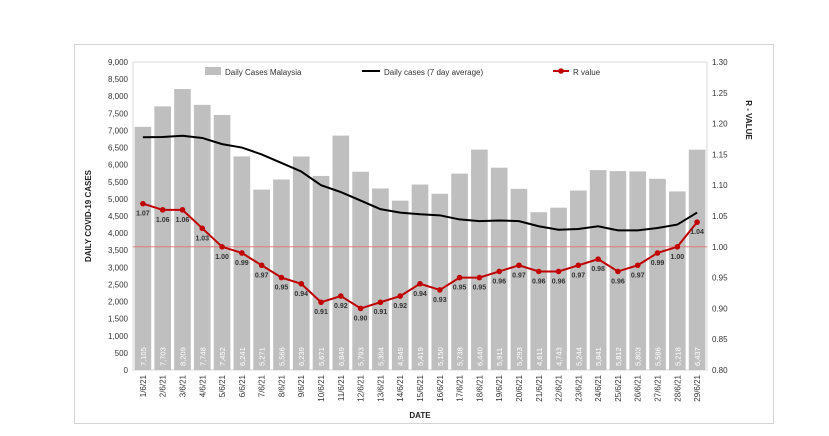 The image size is (829, 436). What do you see at coordinates (222, 257) in the screenshot?
I see `r-value-label: 1.00` at bounding box center [222, 257].